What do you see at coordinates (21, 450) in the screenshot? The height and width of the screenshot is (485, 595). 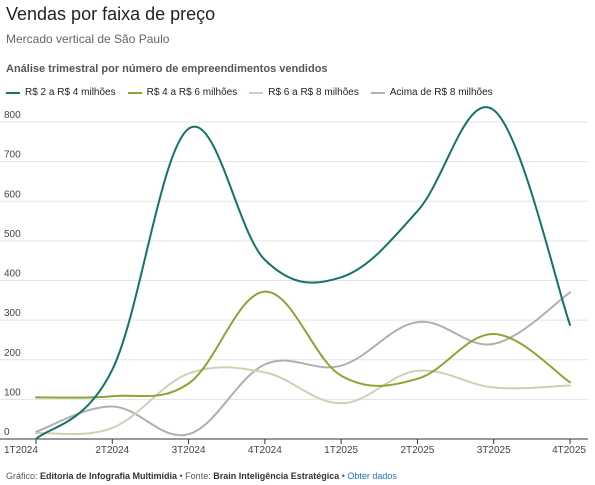 I see `x-tick-label: 1T2024` at bounding box center [21, 450].